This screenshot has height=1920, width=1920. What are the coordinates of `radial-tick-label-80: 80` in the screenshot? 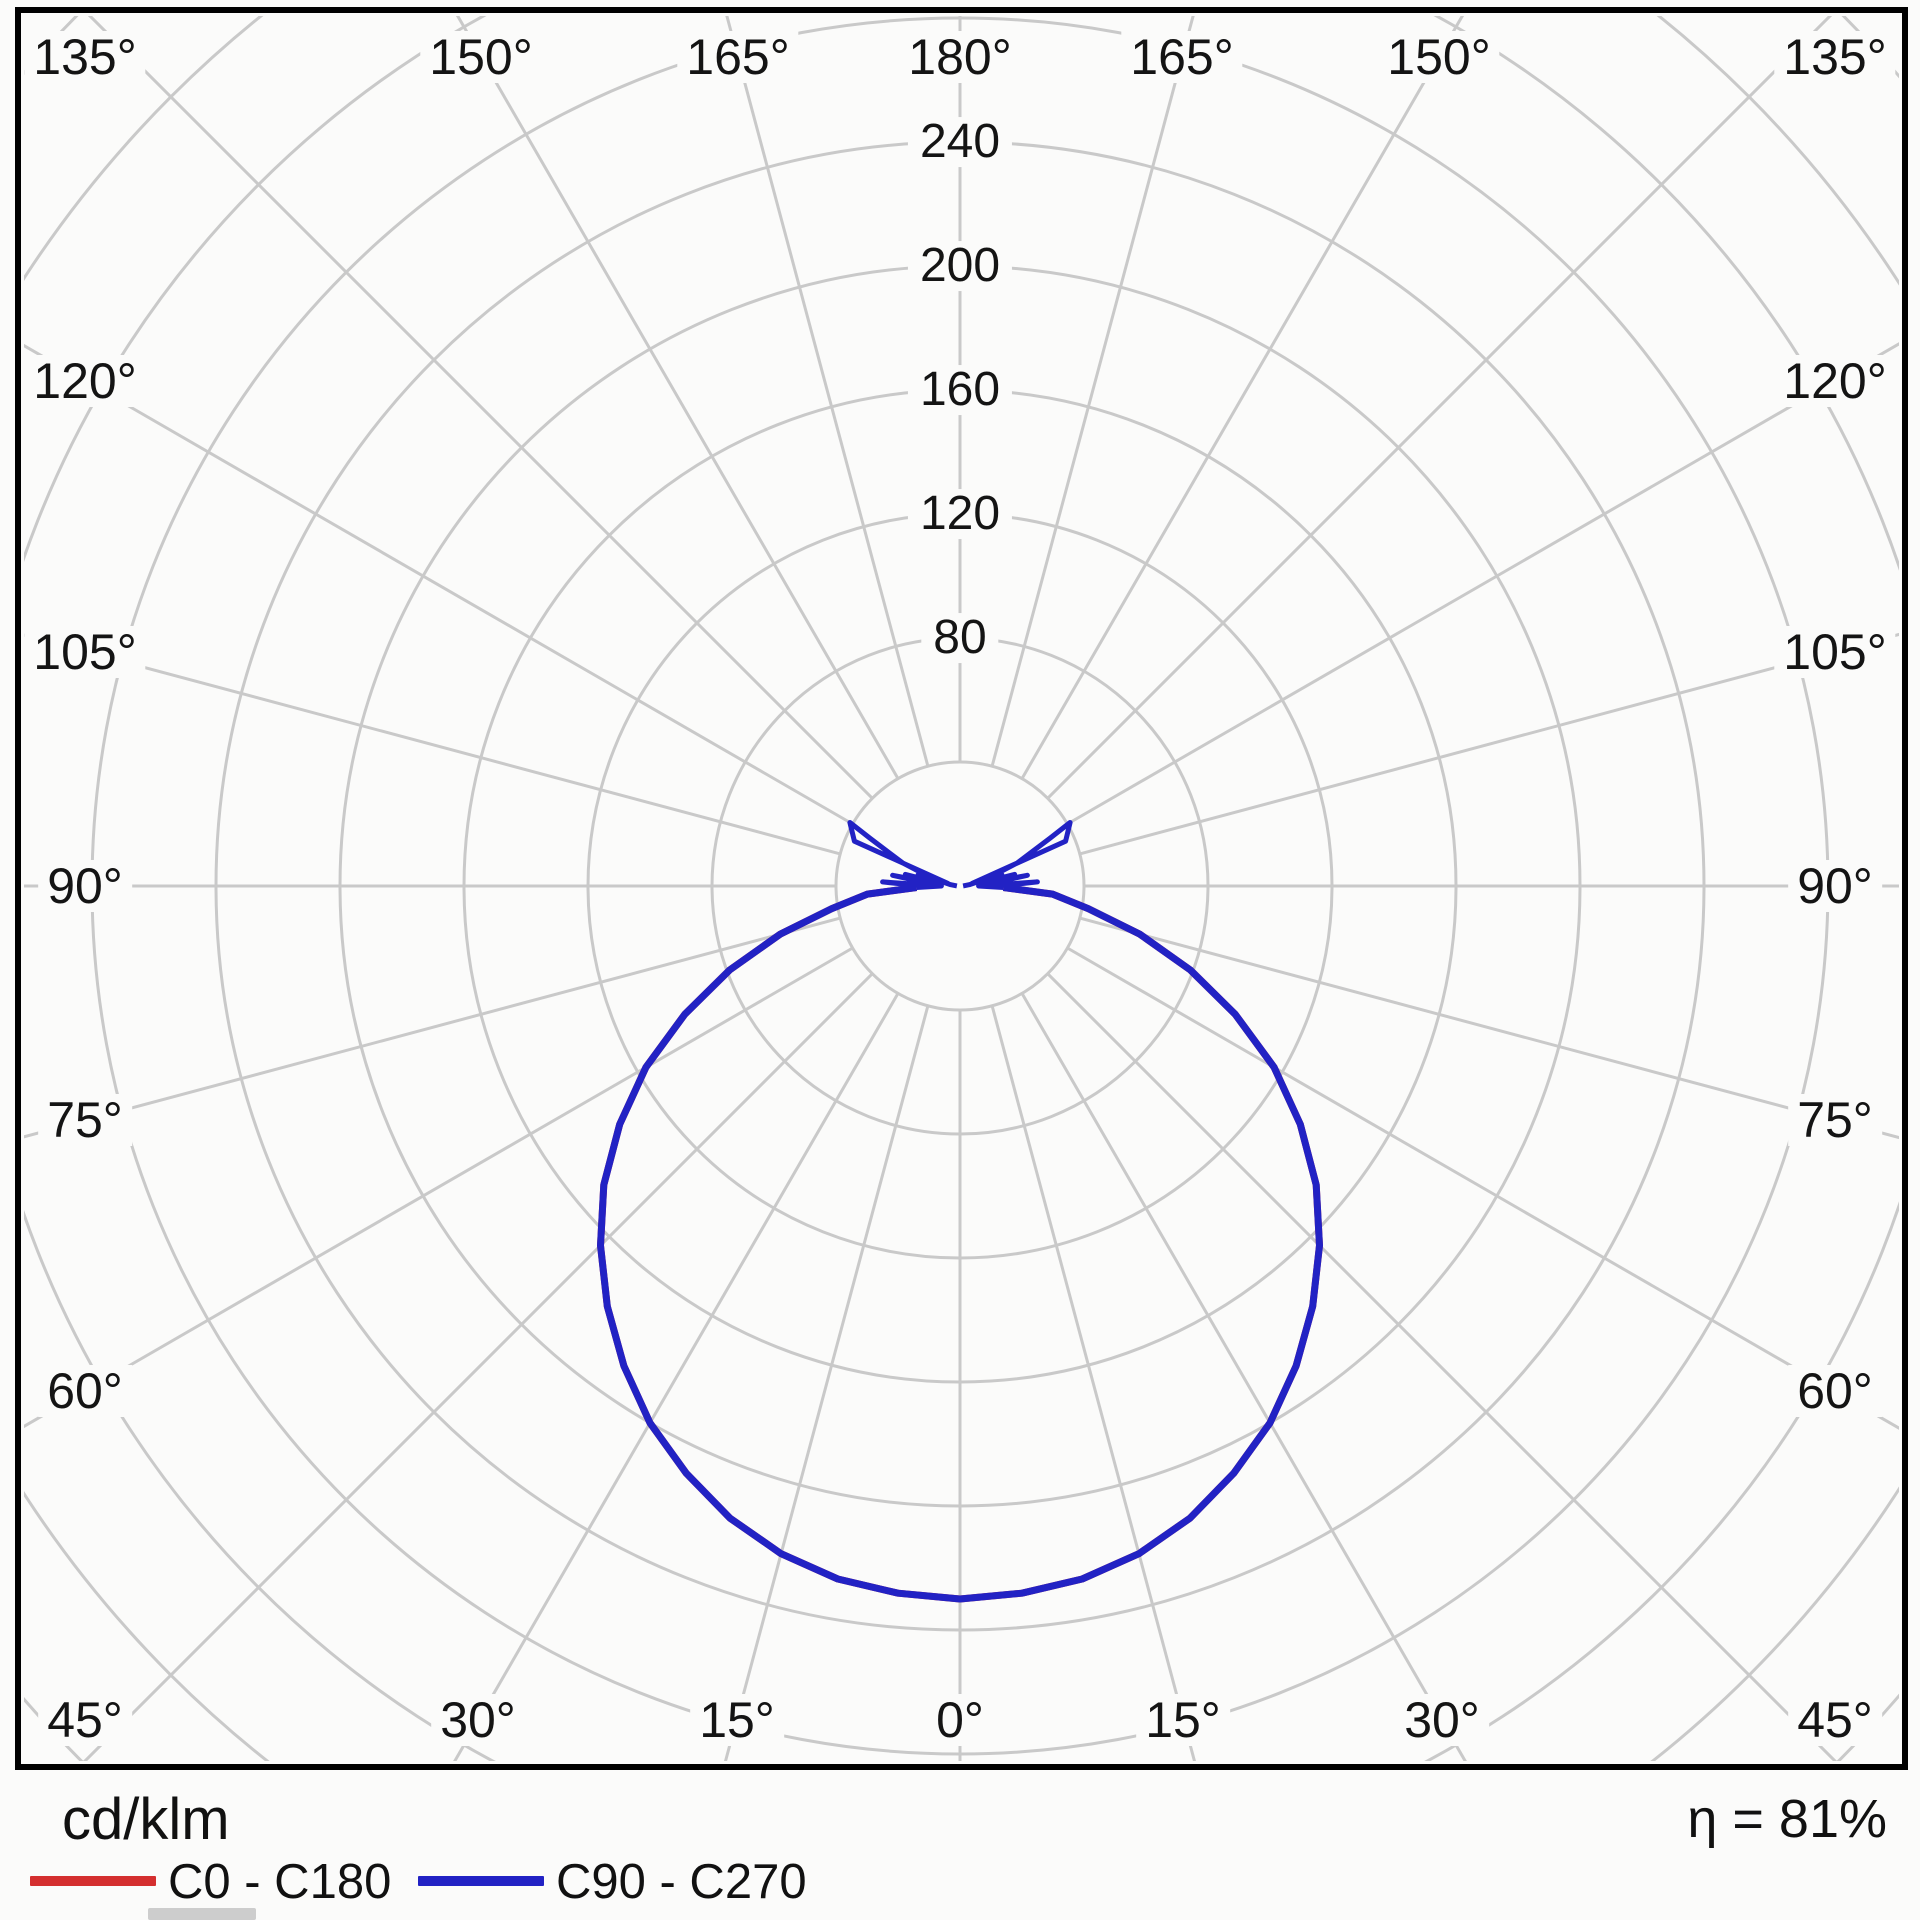 It's located at (960, 638).